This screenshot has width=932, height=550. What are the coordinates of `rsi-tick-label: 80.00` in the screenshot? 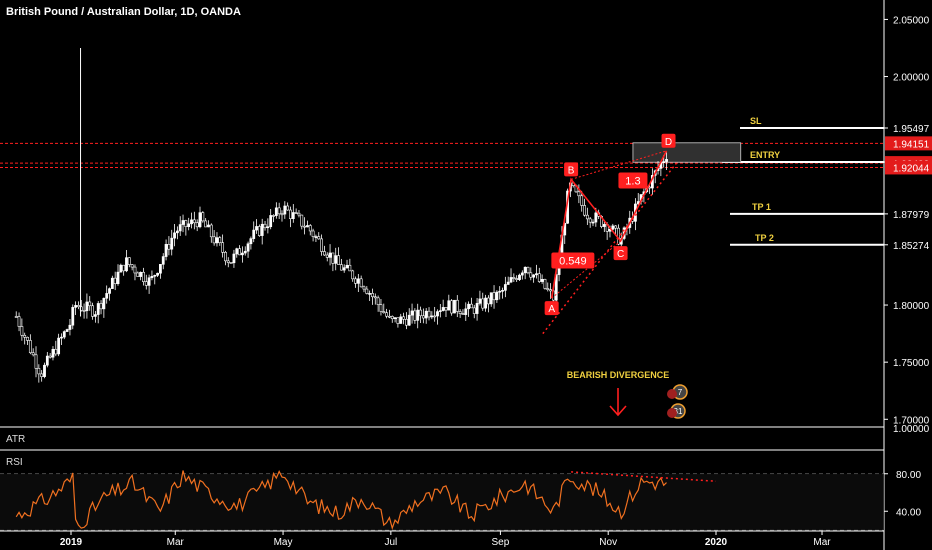 It's located at (908, 475).